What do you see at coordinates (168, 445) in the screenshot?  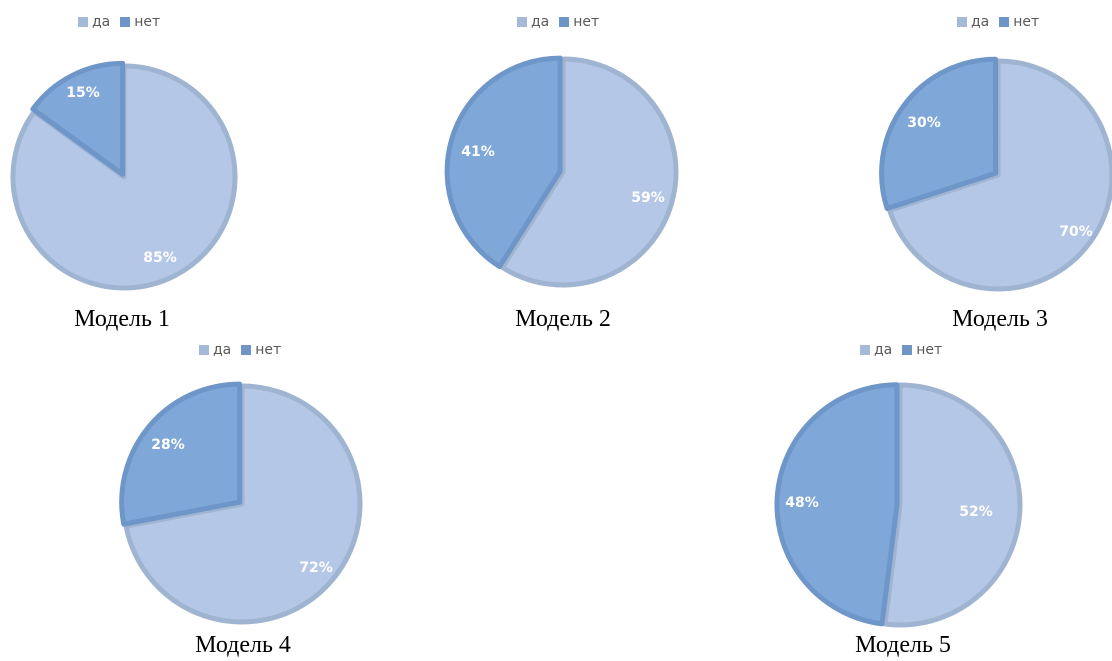 I see `slice-label-net: 28%` at bounding box center [168, 445].